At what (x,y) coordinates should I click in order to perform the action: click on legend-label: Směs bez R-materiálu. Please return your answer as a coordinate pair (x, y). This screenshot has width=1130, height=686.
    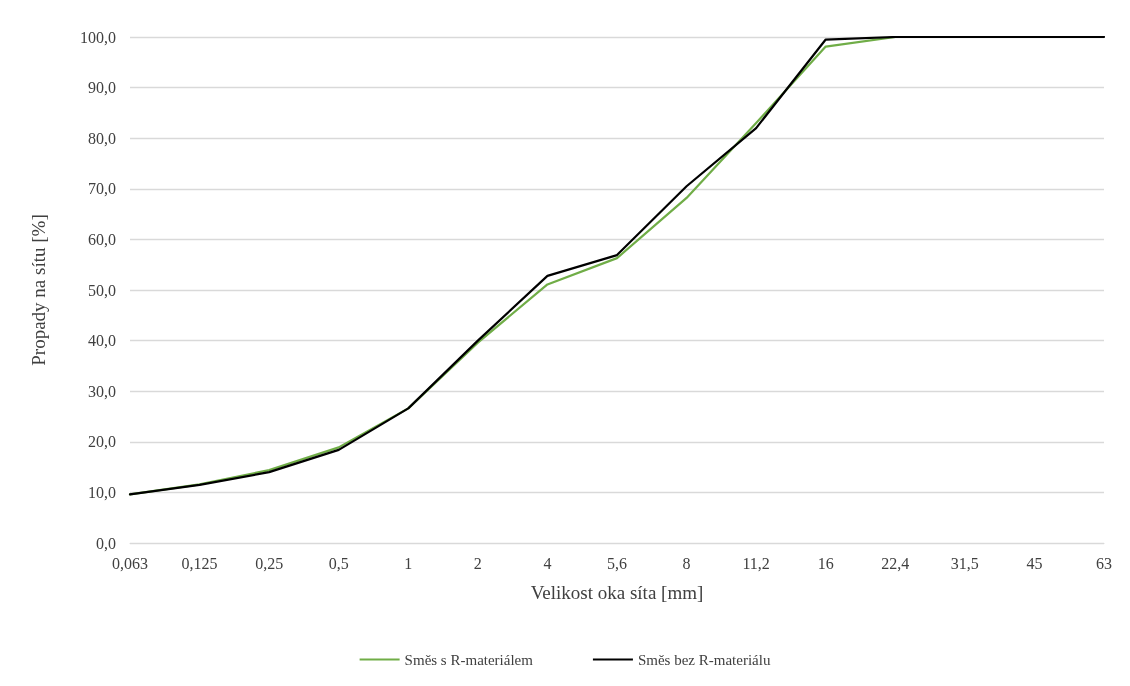
    Looking at the image, I should click on (704, 659).